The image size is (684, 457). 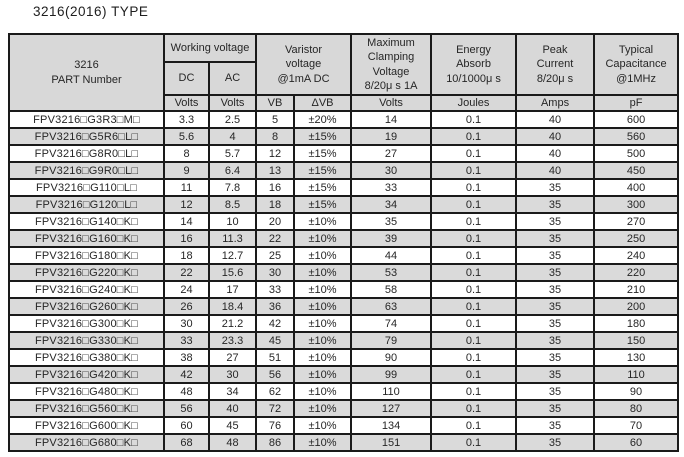 I want to click on cell-vb: 8, so click(x=275, y=137).